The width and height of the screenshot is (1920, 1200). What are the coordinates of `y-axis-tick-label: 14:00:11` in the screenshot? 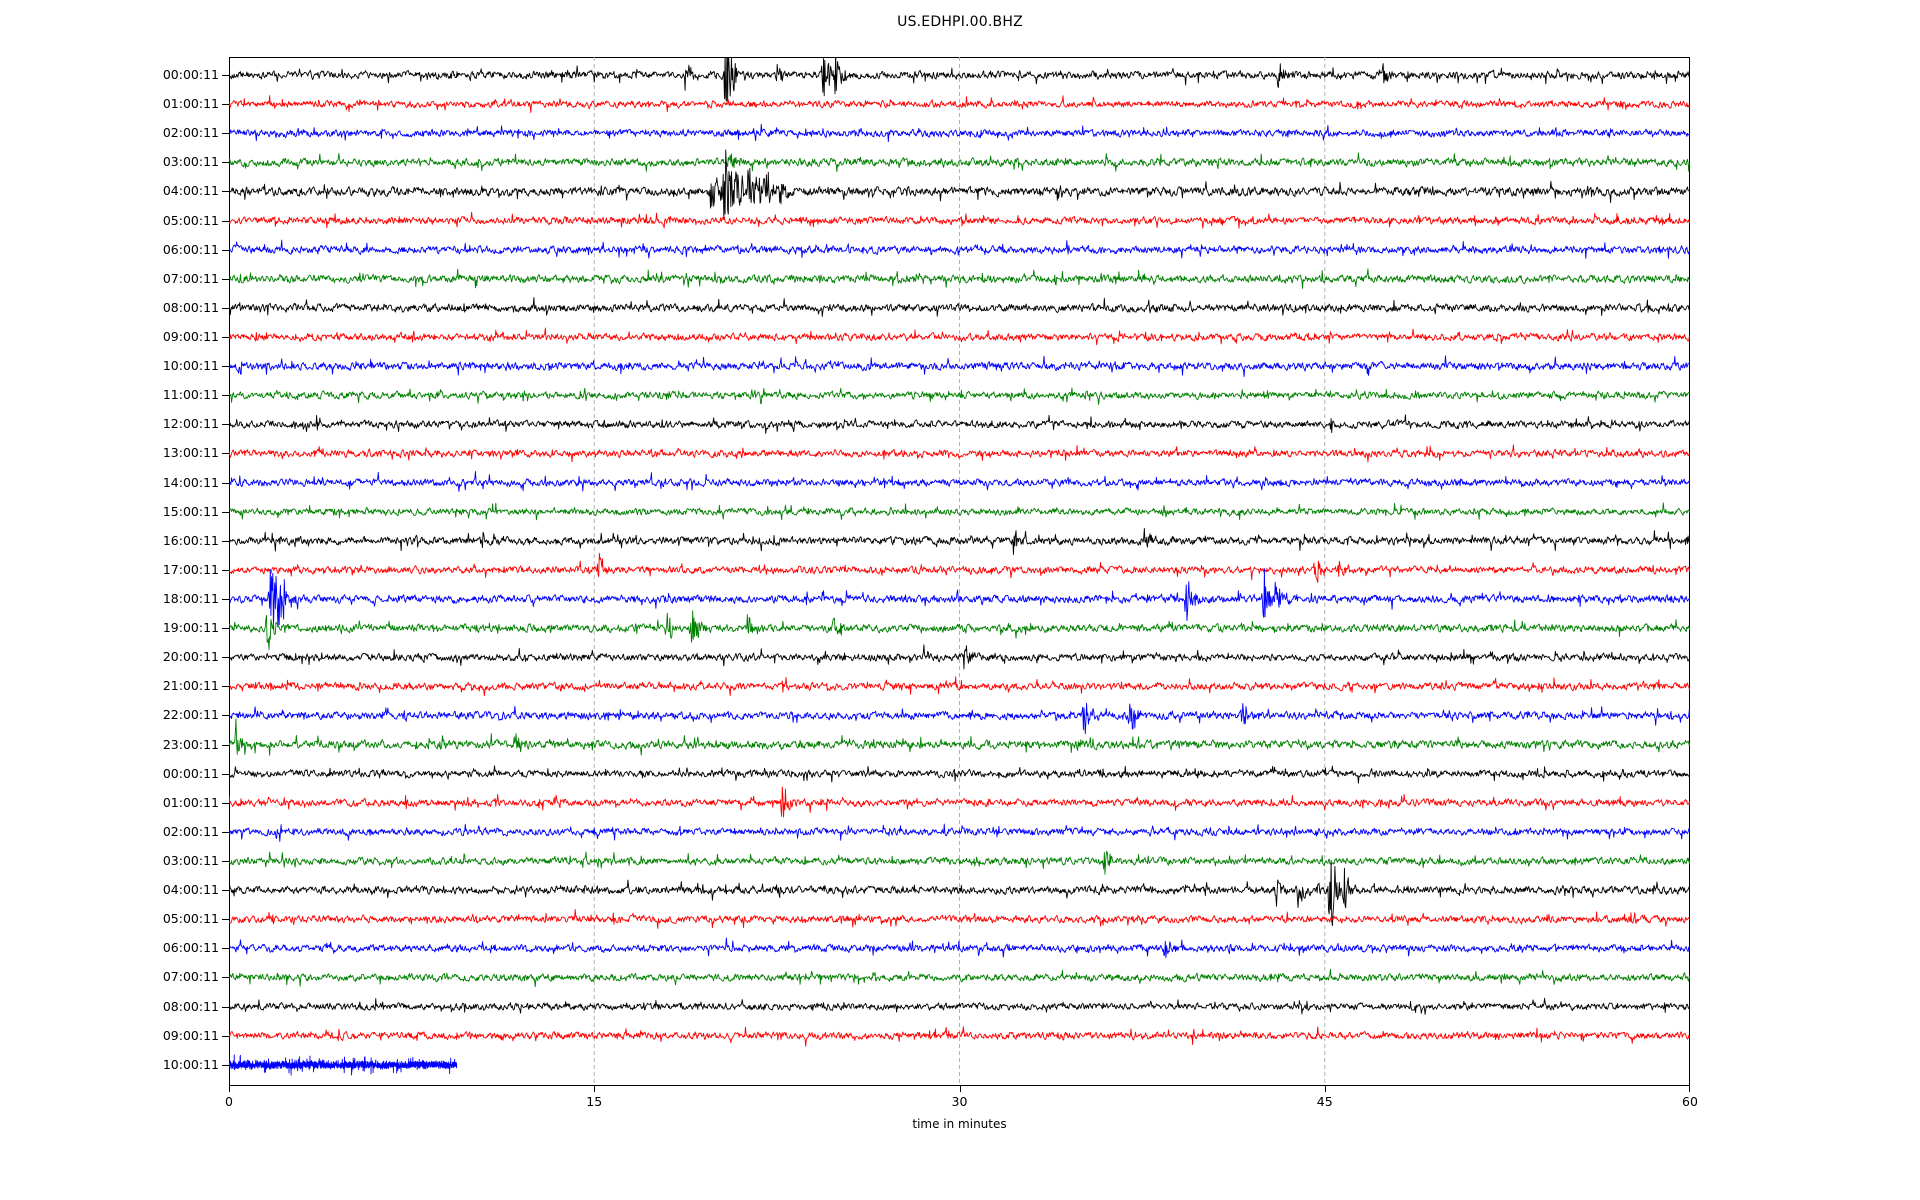 It's located at (190, 482).